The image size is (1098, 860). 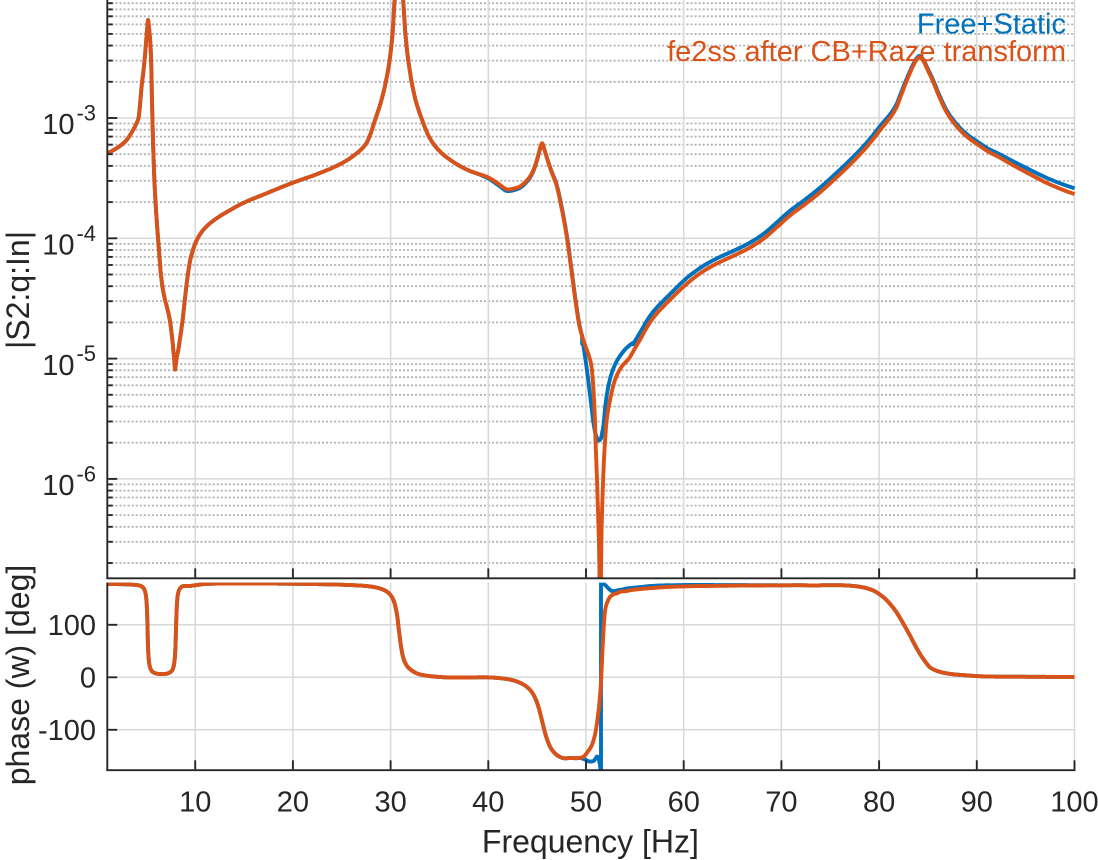 What do you see at coordinates (879, 803) in the screenshot?
I see `svg-text: 80` at bounding box center [879, 803].